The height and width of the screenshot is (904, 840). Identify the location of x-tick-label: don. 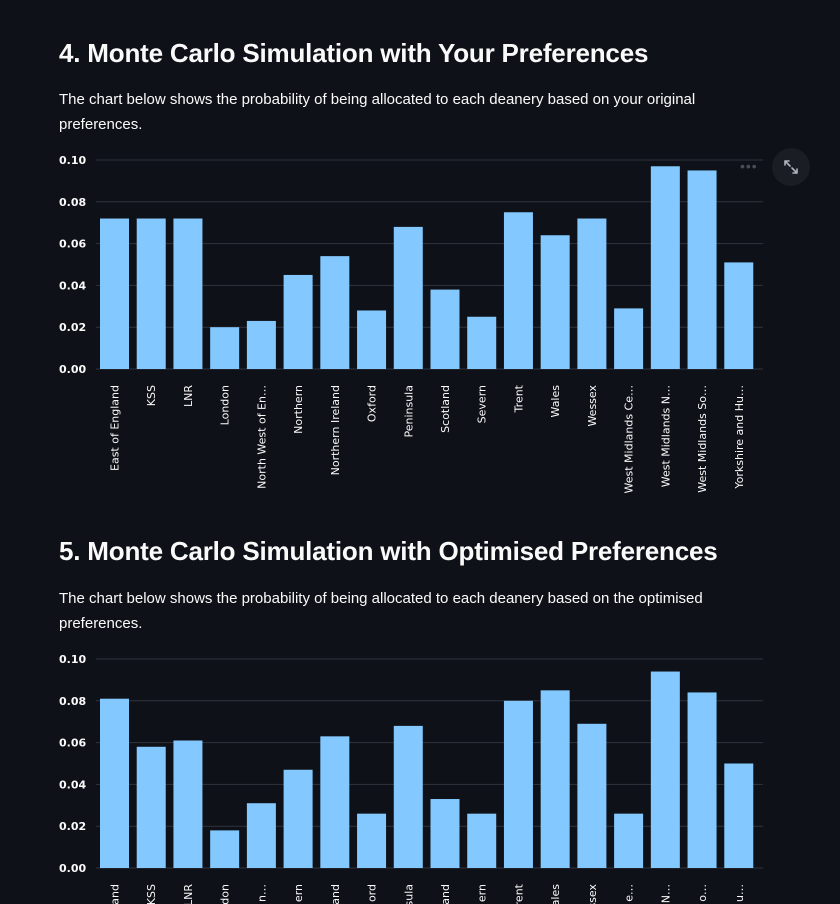
(225, 894).